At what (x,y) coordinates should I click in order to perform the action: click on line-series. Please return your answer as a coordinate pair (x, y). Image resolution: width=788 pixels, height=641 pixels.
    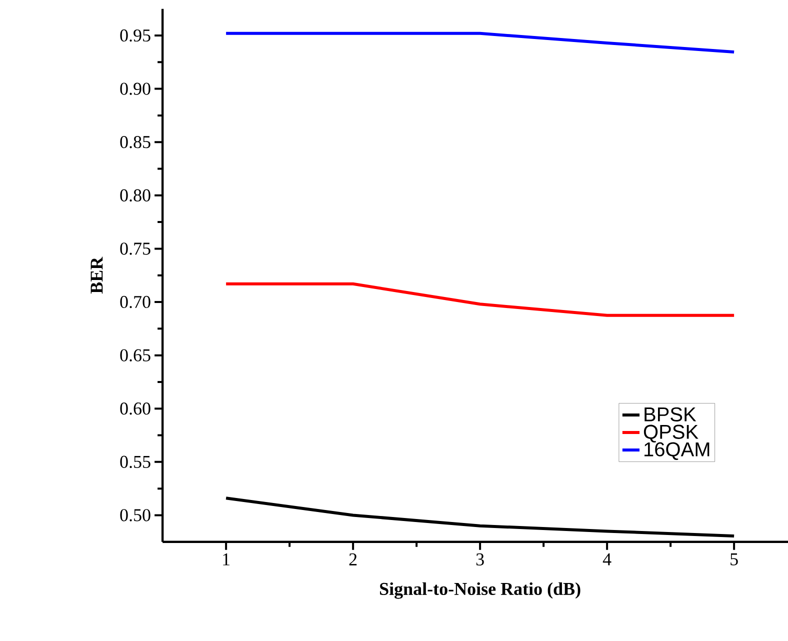
    Looking at the image, I should click on (480, 517).